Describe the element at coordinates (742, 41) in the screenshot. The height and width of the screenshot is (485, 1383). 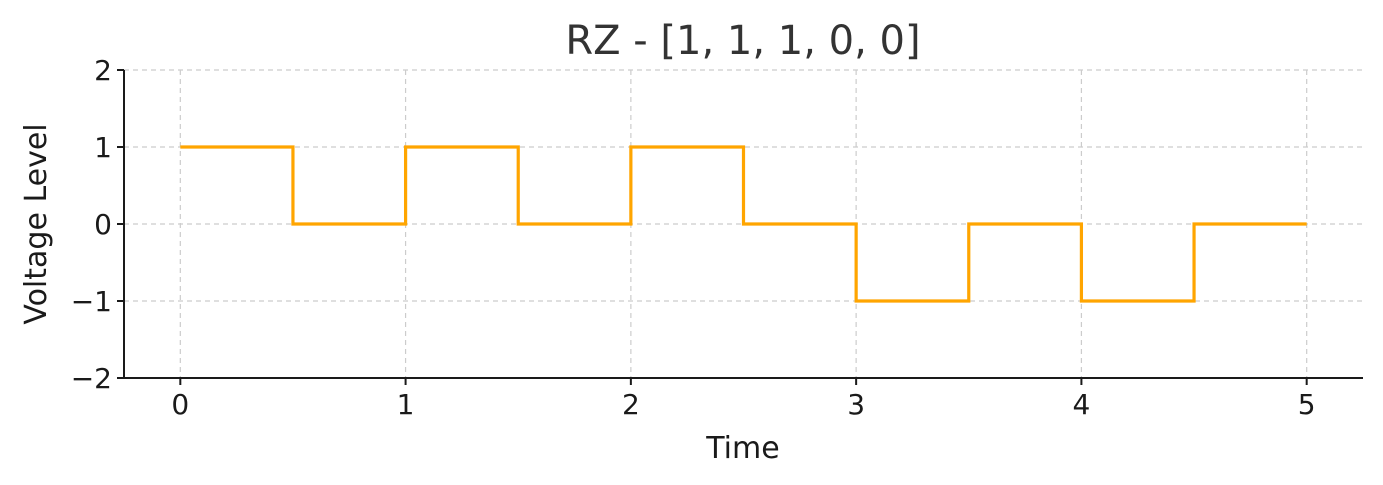
I see `chart-title: RZ - [1, 1, 1, 0, 0]` at that location.